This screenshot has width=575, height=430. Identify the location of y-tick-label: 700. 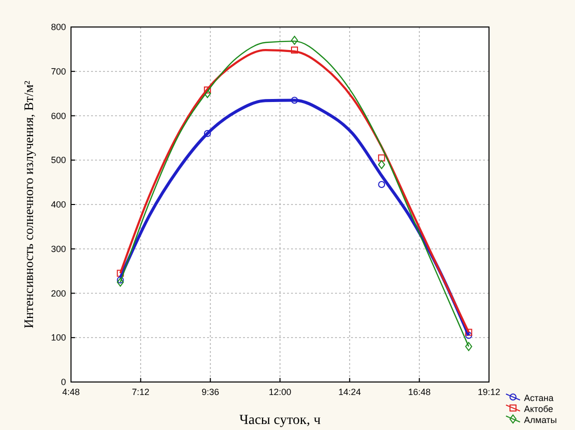
(58, 71).